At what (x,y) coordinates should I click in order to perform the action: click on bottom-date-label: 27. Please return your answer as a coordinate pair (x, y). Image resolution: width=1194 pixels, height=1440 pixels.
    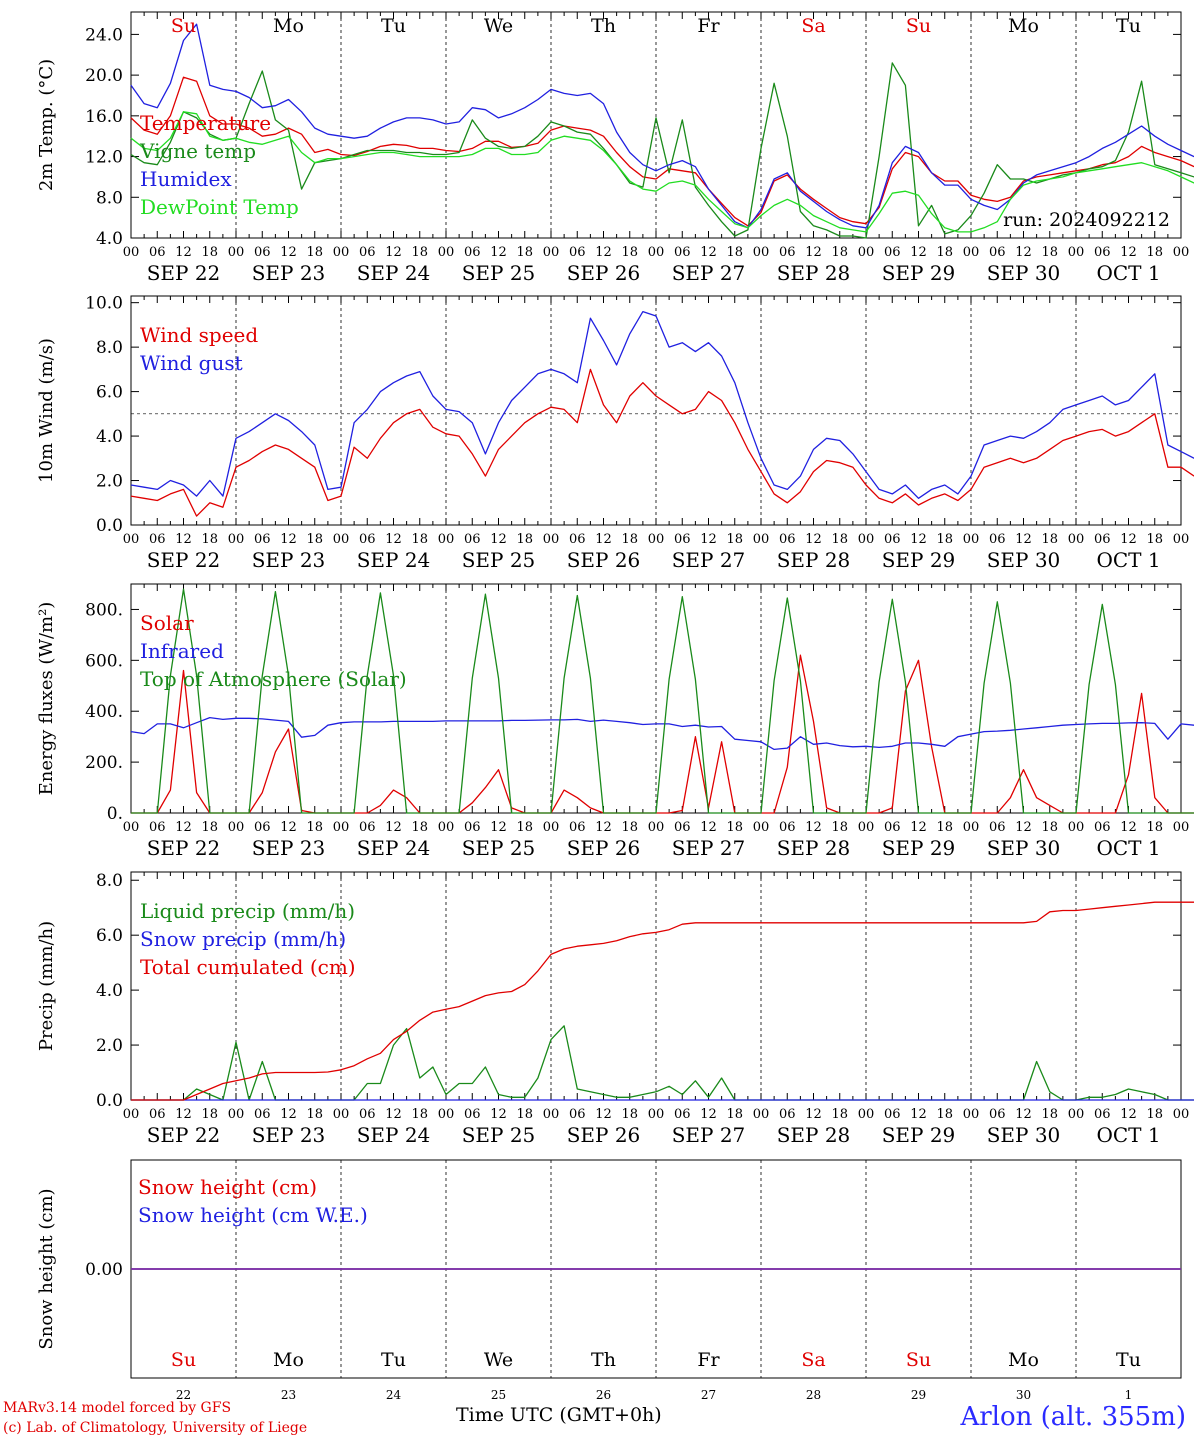
    Looking at the image, I should click on (708, 1395).